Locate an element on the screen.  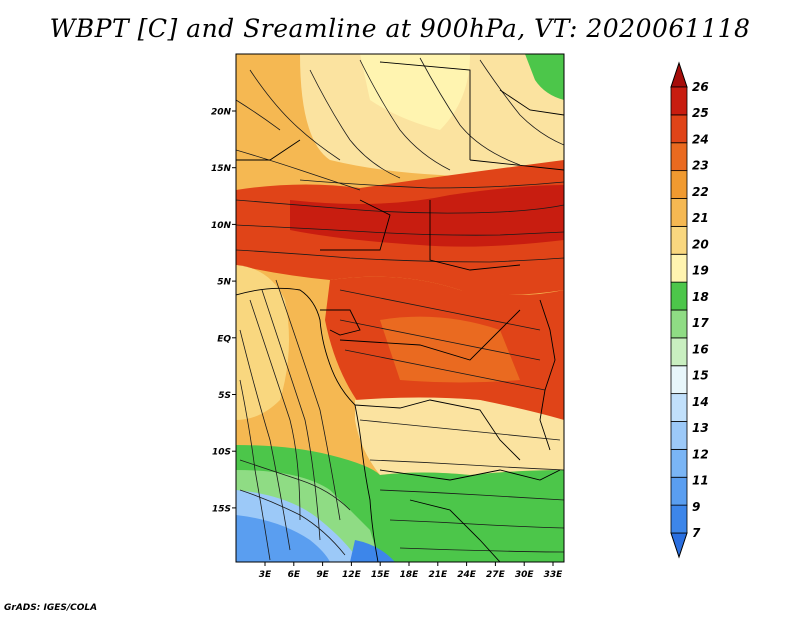
longitude-axis: 3E 6E 9E 12E 15E 18E 21E 24E 27E 30E 33E is located at coordinates (411, 571).